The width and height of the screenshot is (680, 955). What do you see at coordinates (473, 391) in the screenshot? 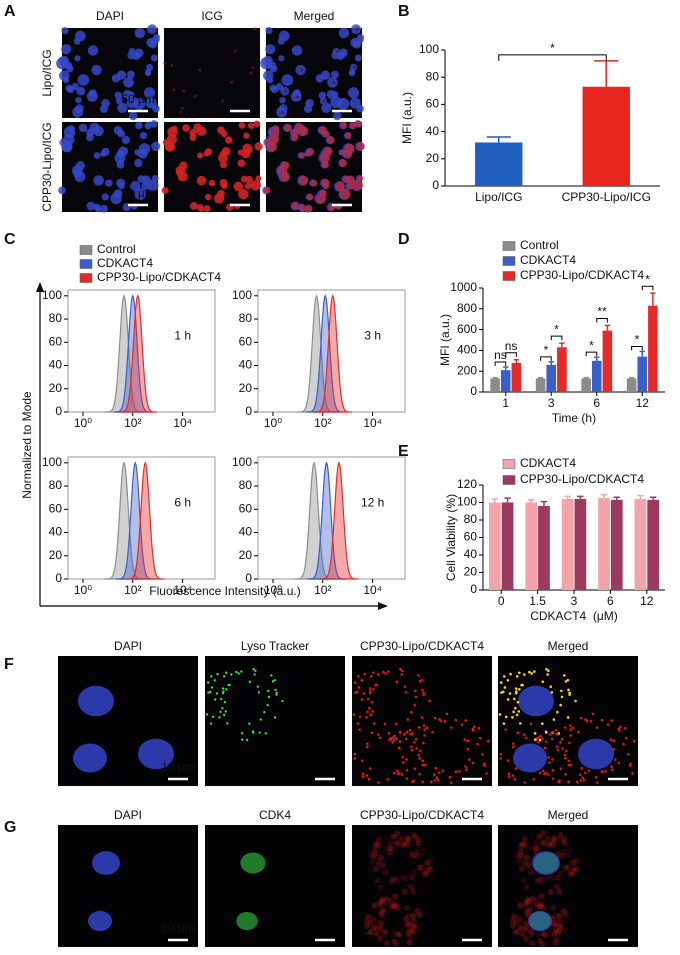
I see `y-tick-label: 0` at bounding box center [473, 391].